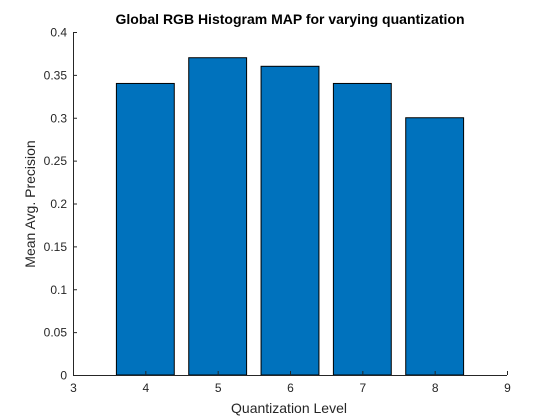 The height and width of the screenshot is (420, 560). Describe the element at coordinates (362, 388) in the screenshot. I see `x-tick-label-7: 7` at that location.